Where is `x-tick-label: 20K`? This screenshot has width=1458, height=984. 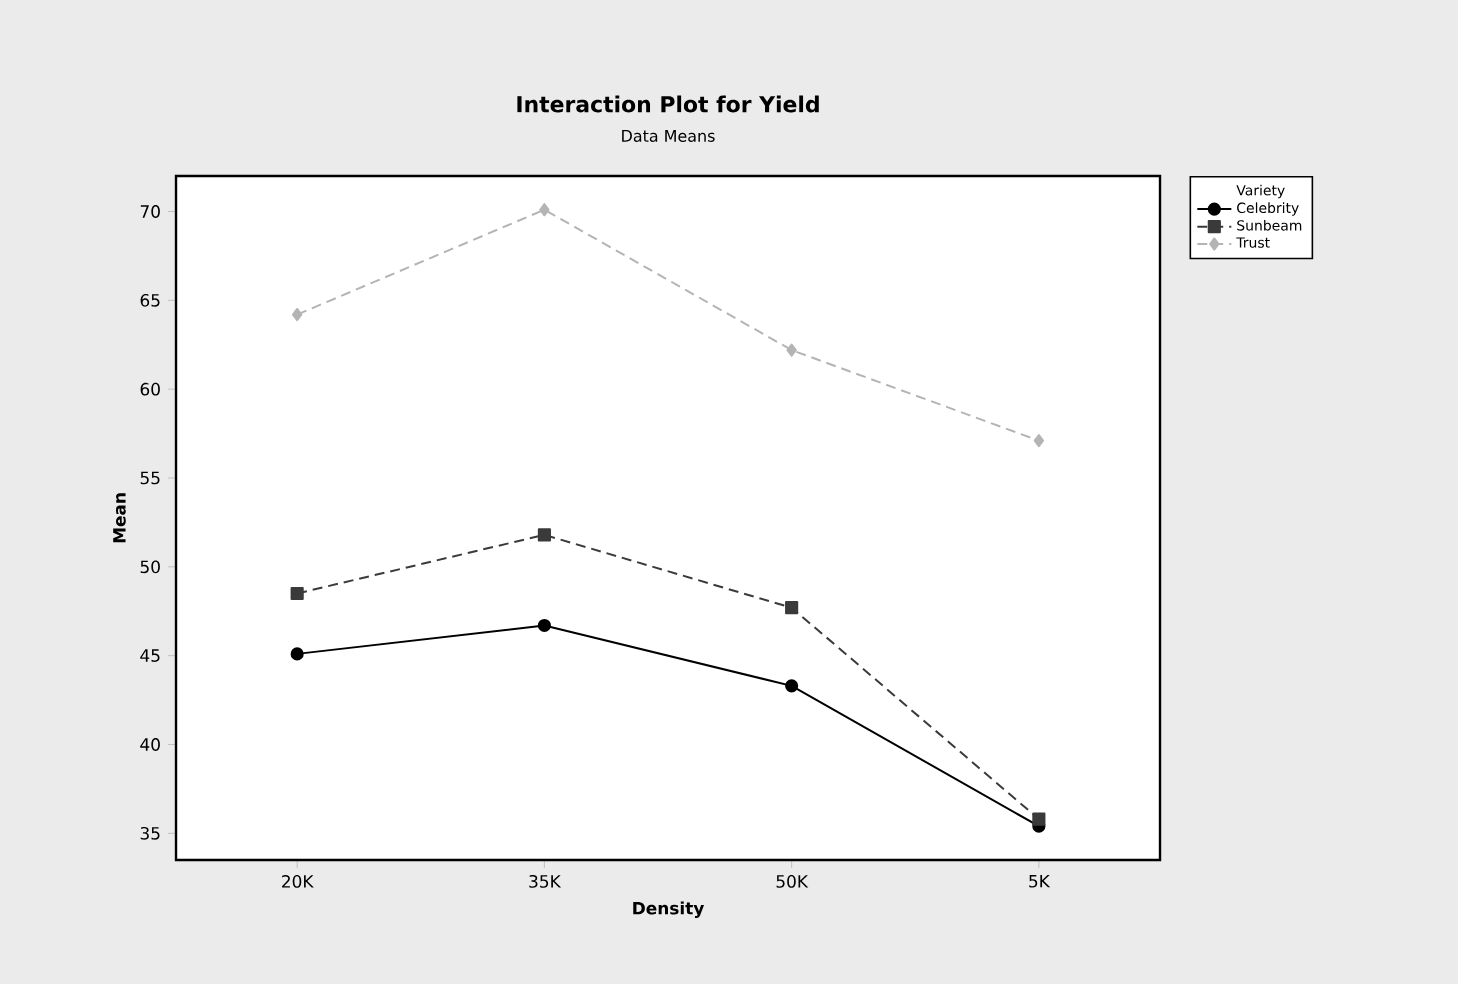
x-tick-label: 20K is located at coordinates (298, 881).